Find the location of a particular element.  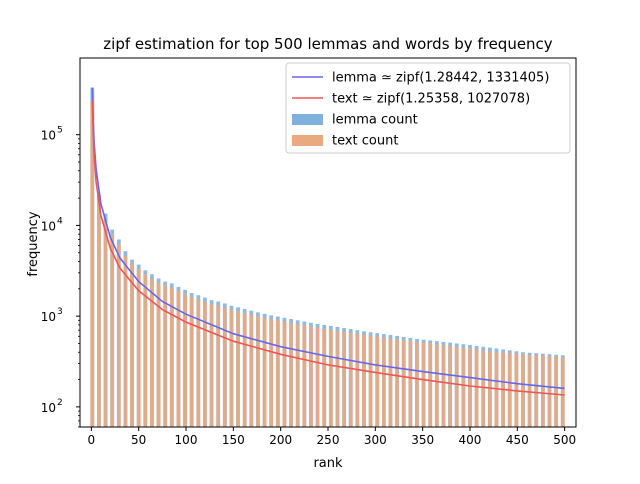

x-tick-label: 450 is located at coordinates (517, 440).